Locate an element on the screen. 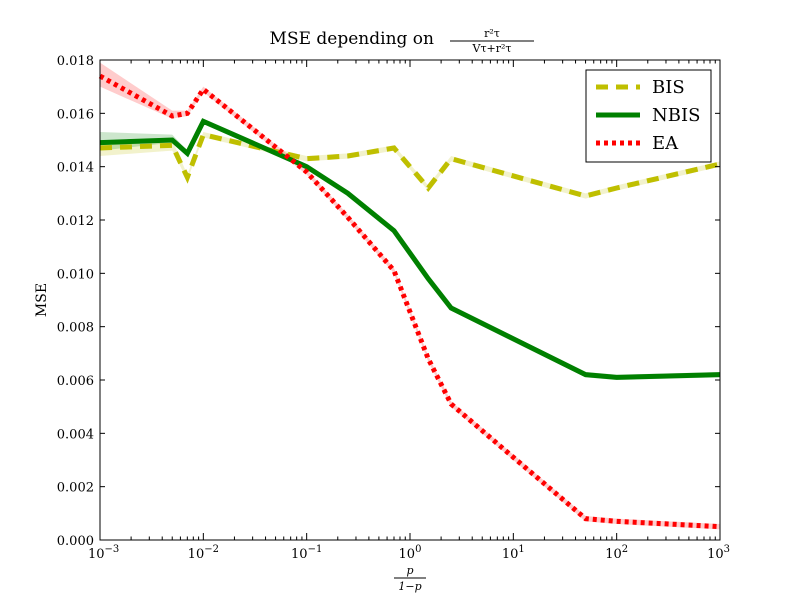  x-tick-label: 10⁰ is located at coordinates (410, 553).